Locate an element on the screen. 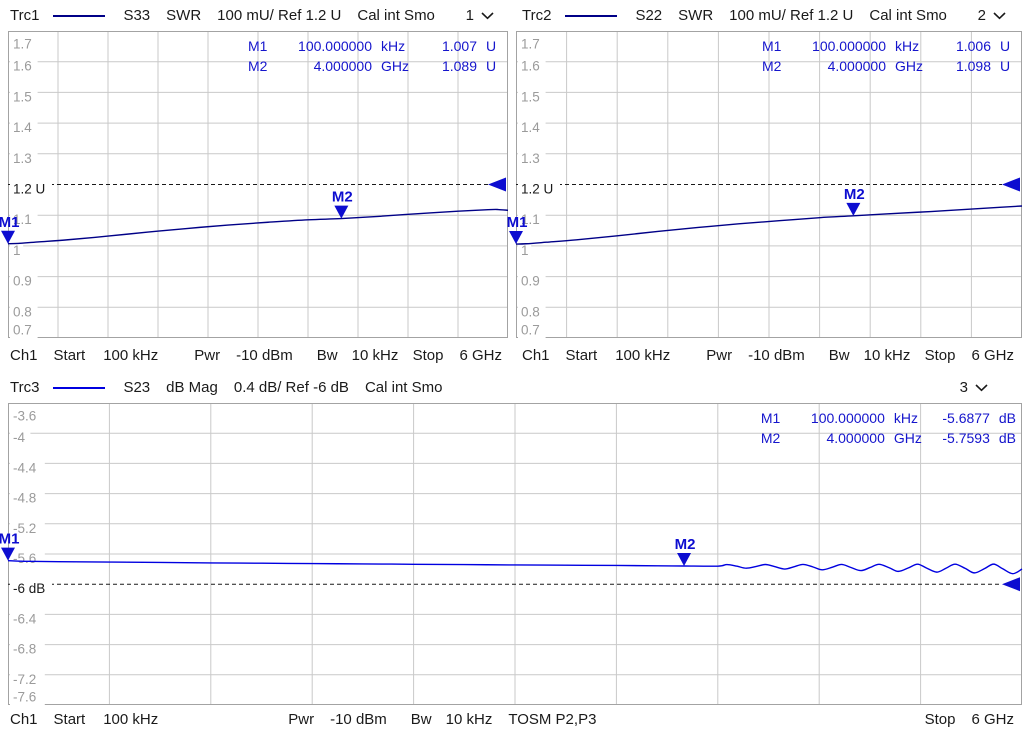  marker-readout-row: M1 100.000000 kHz 1.006 U is located at coordinates (886, 46).